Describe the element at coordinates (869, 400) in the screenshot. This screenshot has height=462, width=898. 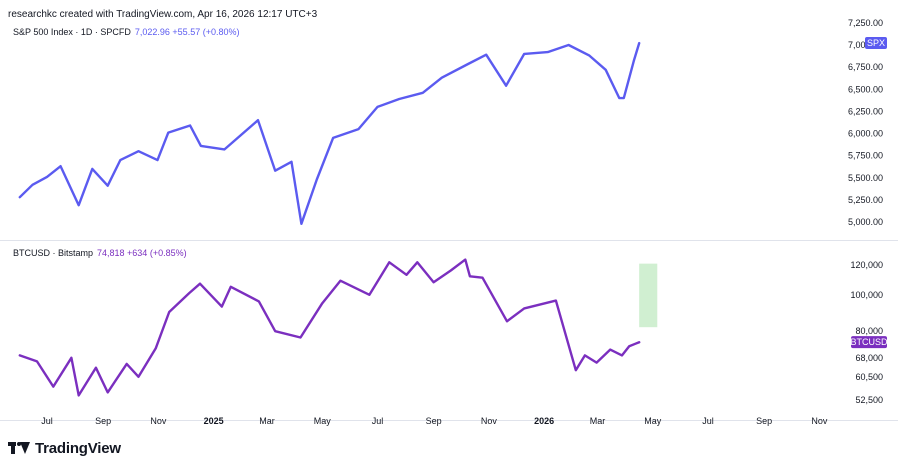
I see `btc-y-tick-label: 52,500` at that location.